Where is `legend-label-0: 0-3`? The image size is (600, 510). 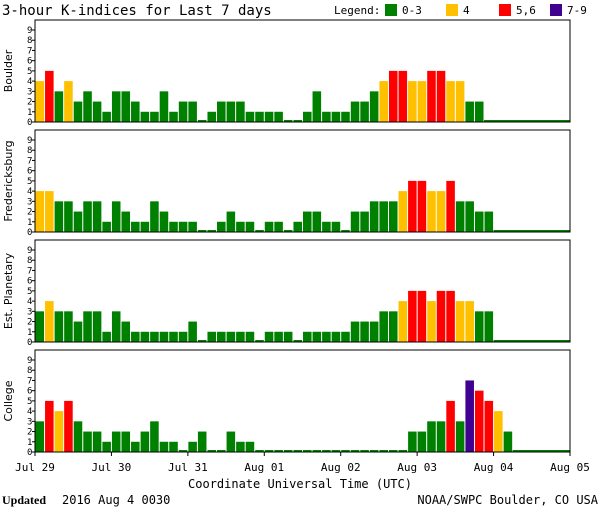 legend-label-0: 0-3 is located at coordinates (412, 10).